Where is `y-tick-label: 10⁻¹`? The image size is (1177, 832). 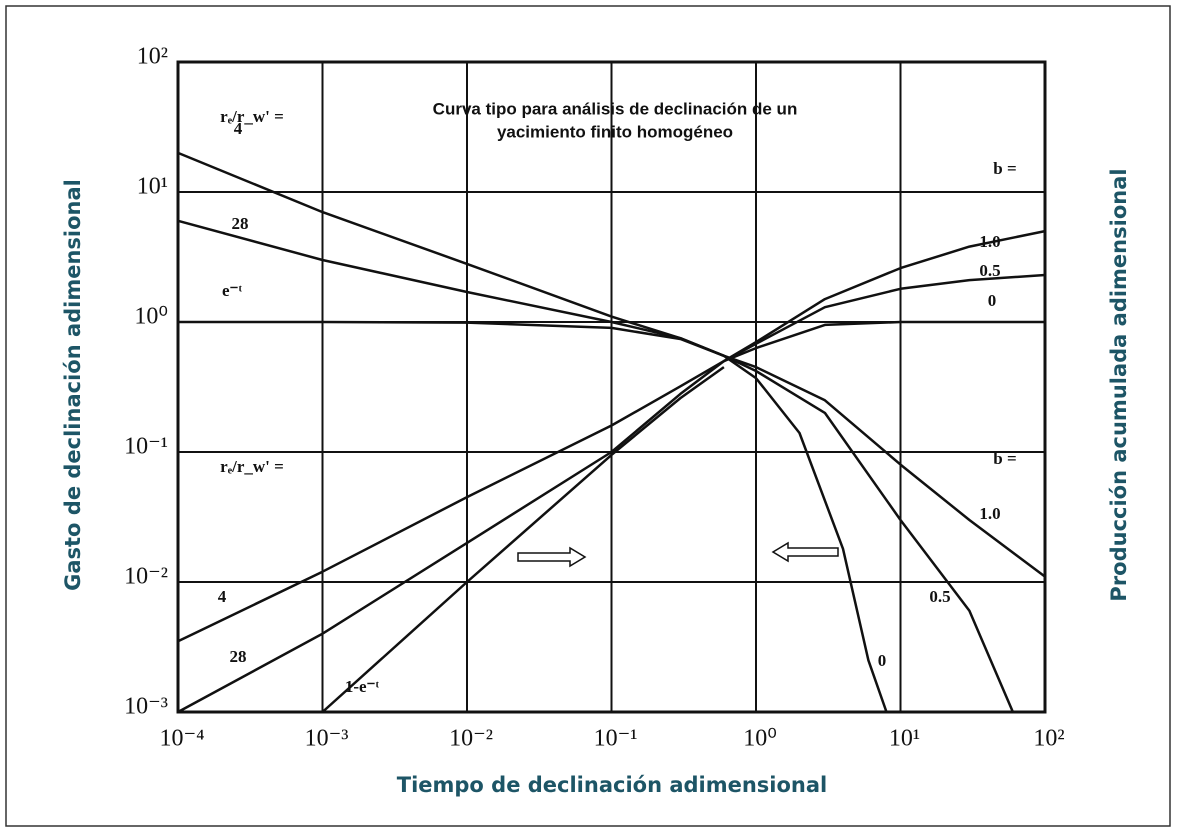 y-tick-label: 10⁻¹ is located at coordinates (146, 447).